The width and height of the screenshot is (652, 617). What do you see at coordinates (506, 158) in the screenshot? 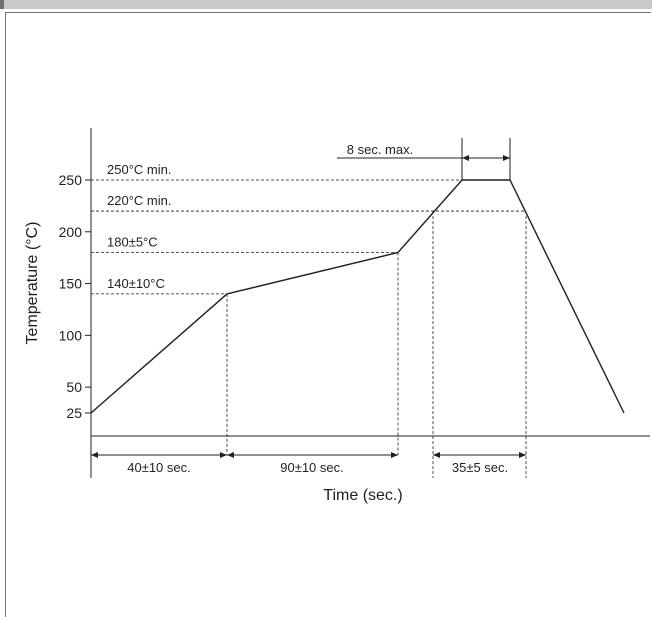
I see `duration-arrow-peak-head-right` at bounding box center [506, 158].